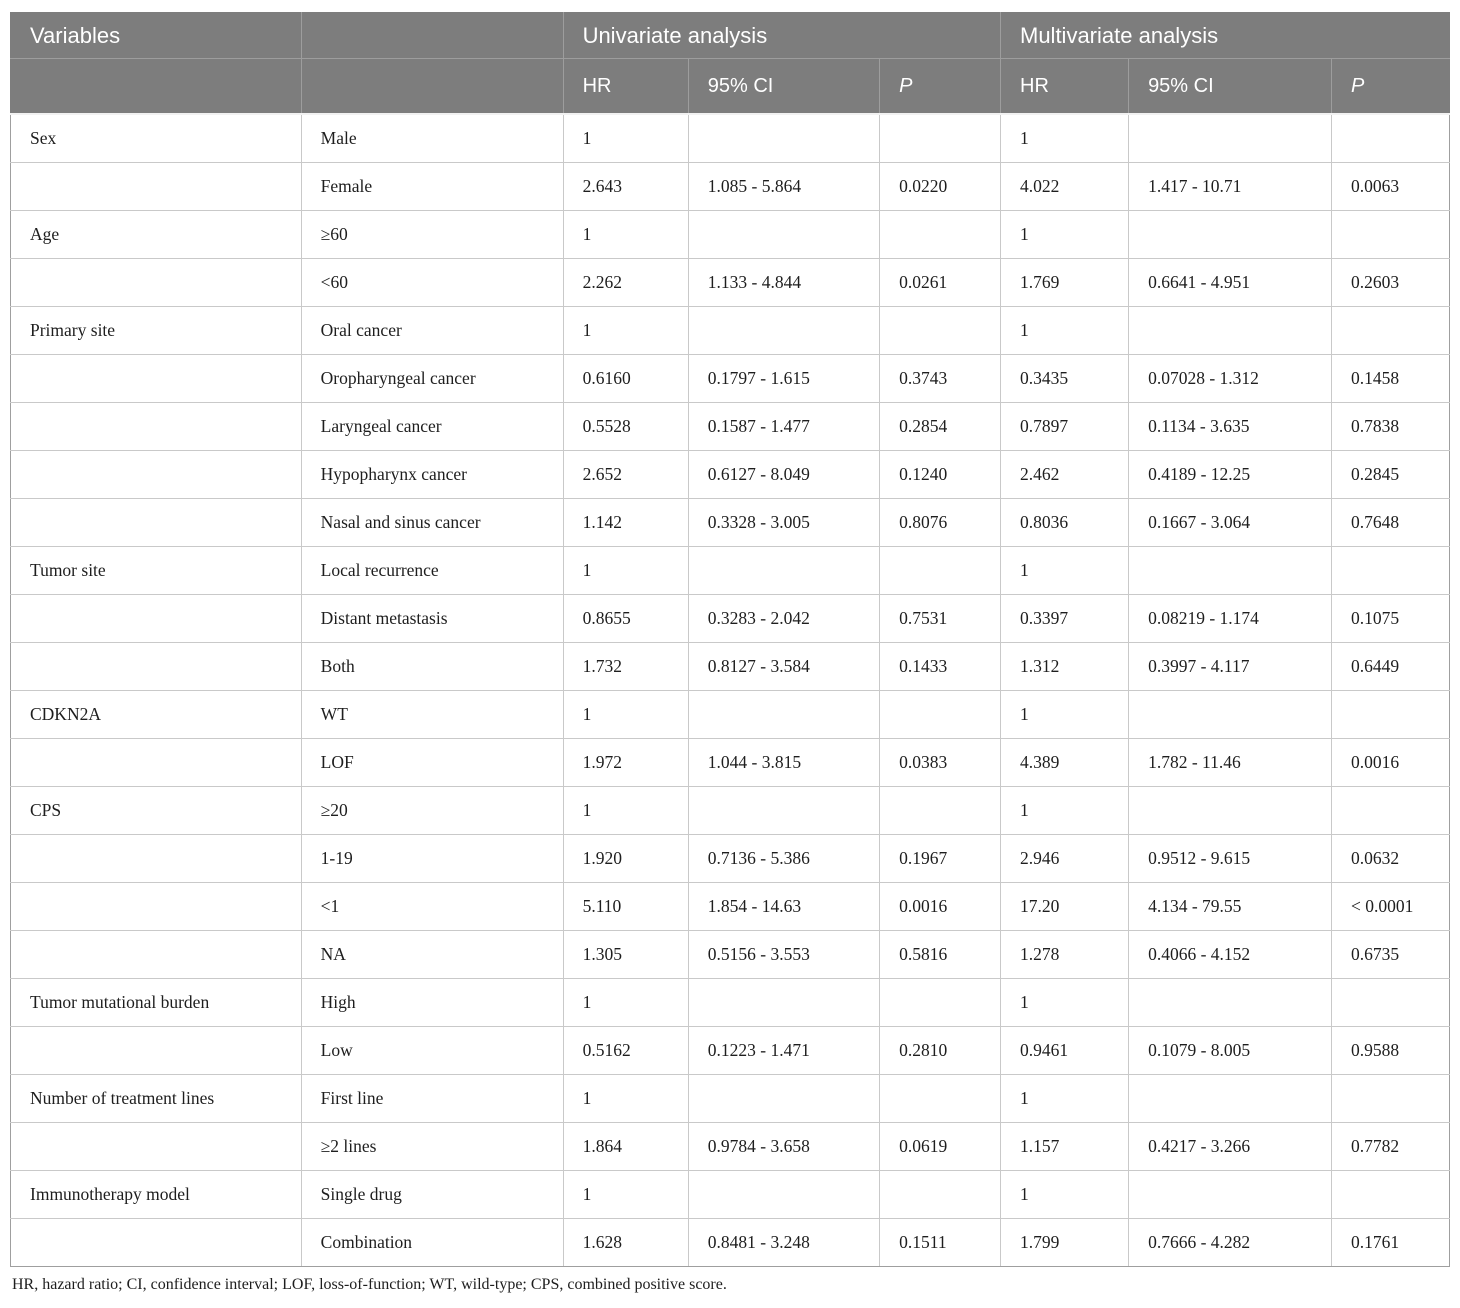 The width and height of the screenshot is (1460, 1308). Describe the element at coordinates (1064, 666) in the screenshot. I see `multivariate-hr-cell: 1.312` at that location.